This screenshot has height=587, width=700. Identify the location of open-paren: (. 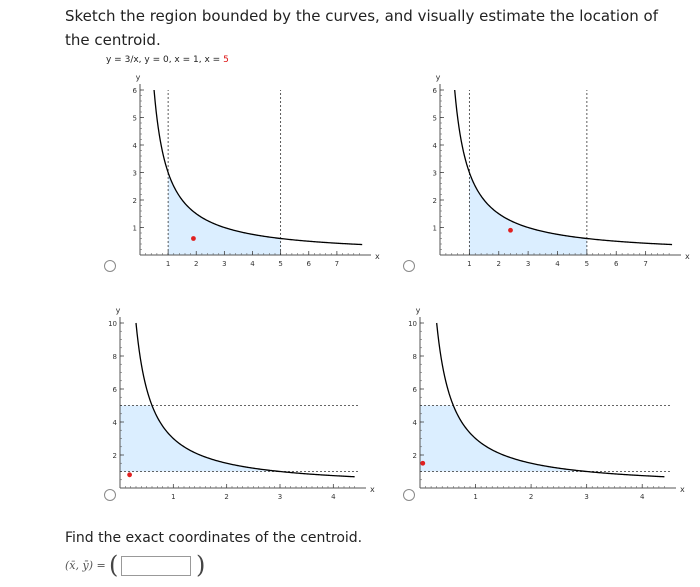
(114, 565).